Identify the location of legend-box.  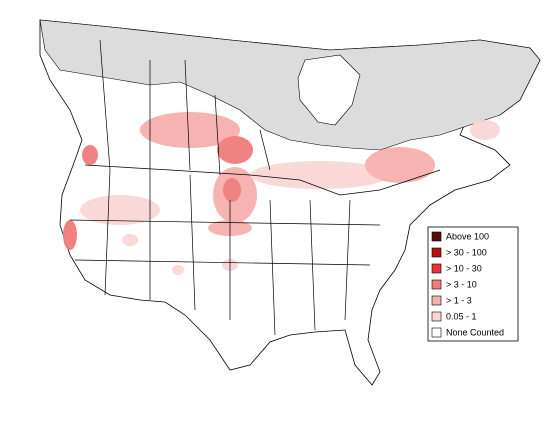
(473, 284).